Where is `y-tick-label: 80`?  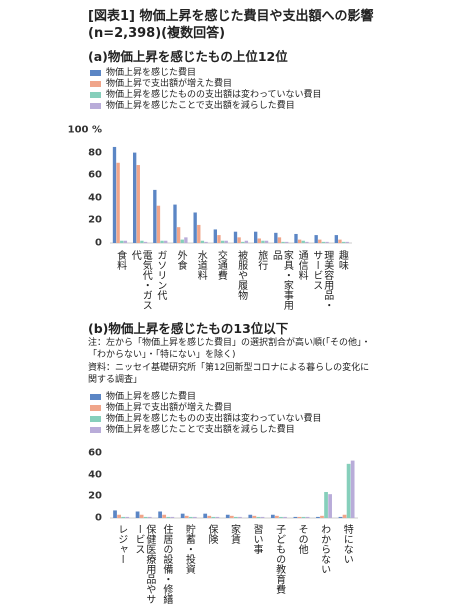
y-tick-label: 80 is located at coordinates (95, 153).